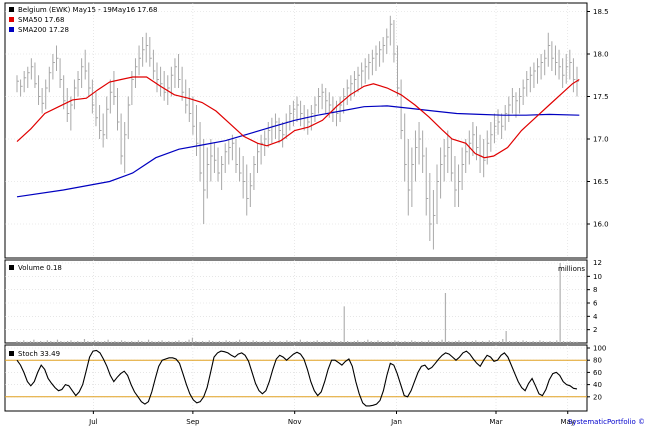 The image size is (648, 436). Describe the element at coordinates (598, 118) in the screenshot. I see `price-axis-ticks: 16.0 16.5 17.0 17.5 18.0 18.5` at that location.